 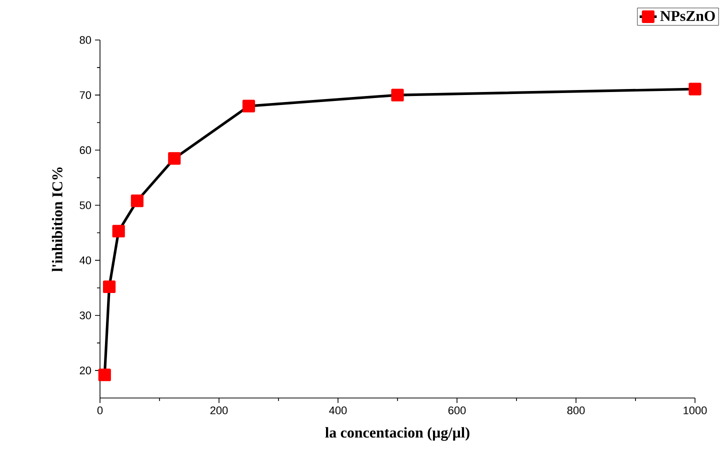 I want to click on x-tick-label: 800, so click(x=576, y=410).